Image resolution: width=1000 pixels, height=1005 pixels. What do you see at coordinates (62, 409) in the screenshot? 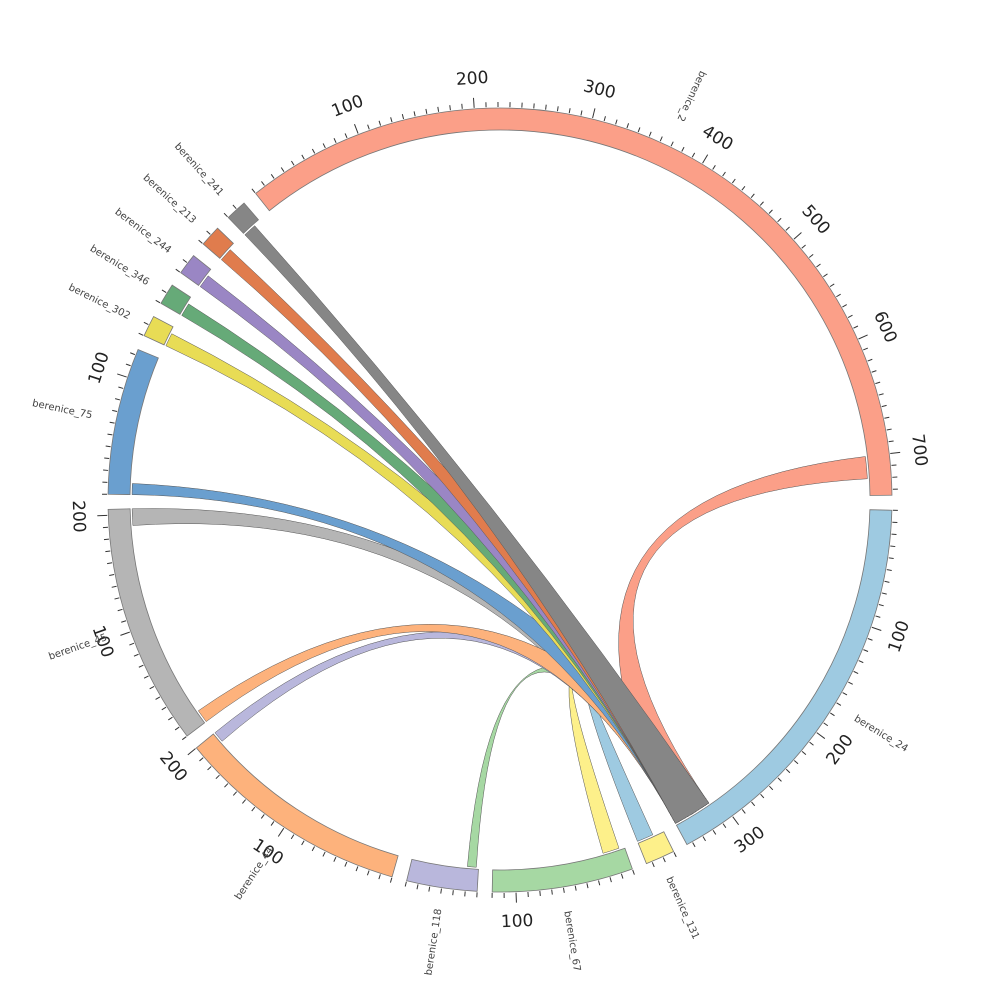
I see `segment-label-berenice_75: berenice_75` at bounding box center [62, 409].